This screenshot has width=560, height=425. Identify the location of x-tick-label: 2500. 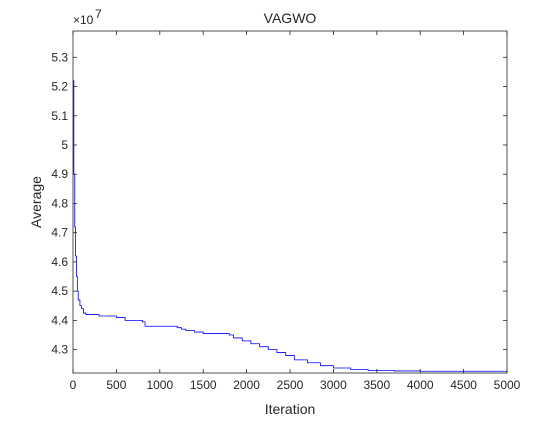
(290, 385).